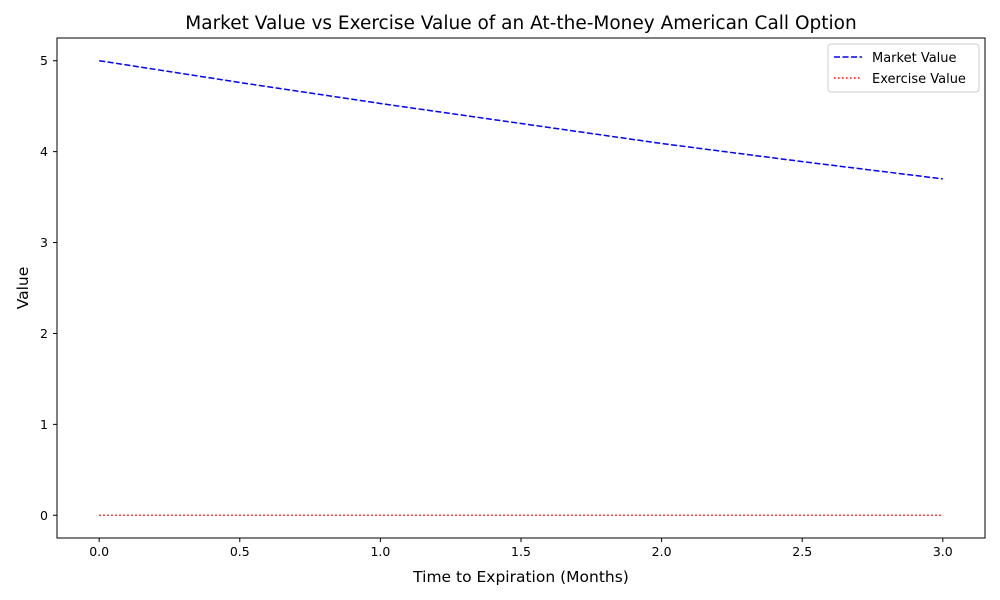 Image resolution: width=1000 pixels, height=600 pixels. I want to click on y-tick-label: 1, so click(44, 424).